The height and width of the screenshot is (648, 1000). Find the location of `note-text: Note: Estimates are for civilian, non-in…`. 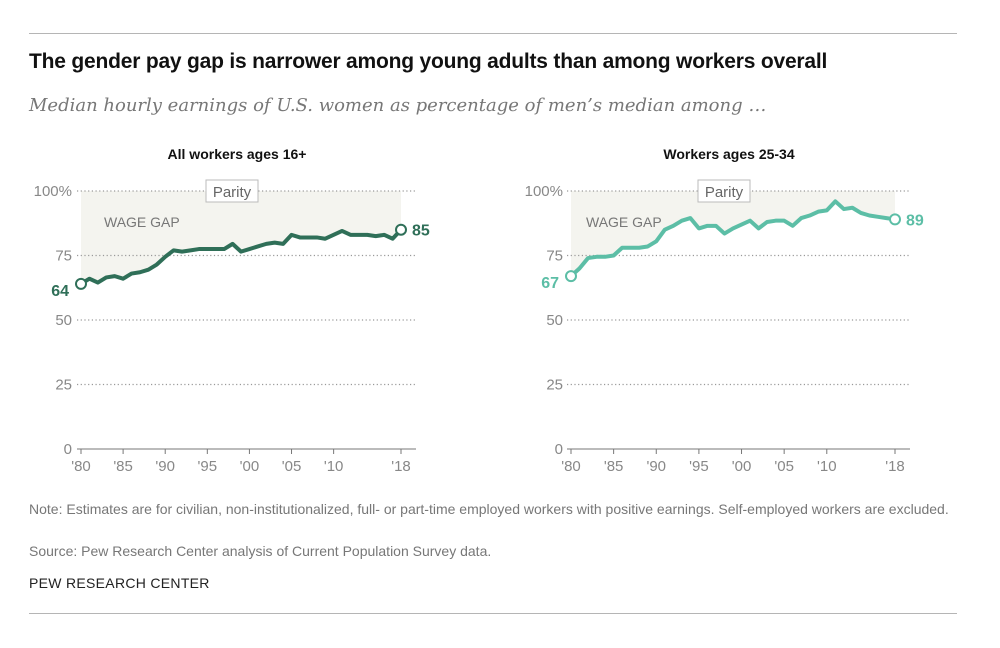

note-text: Note: Estimates are for civilian, non-in… is located at coordinates (489, 509).